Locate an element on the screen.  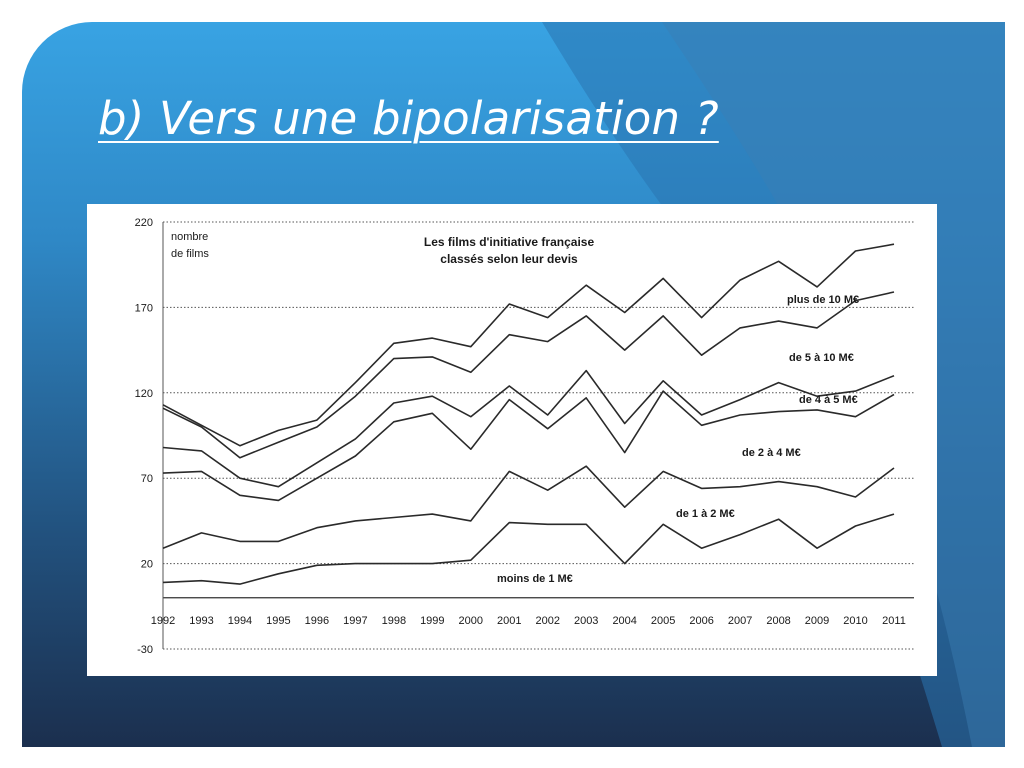
y-tick-labels: 220 170 120 70 20 -30 is located at coordinates (144, 436).